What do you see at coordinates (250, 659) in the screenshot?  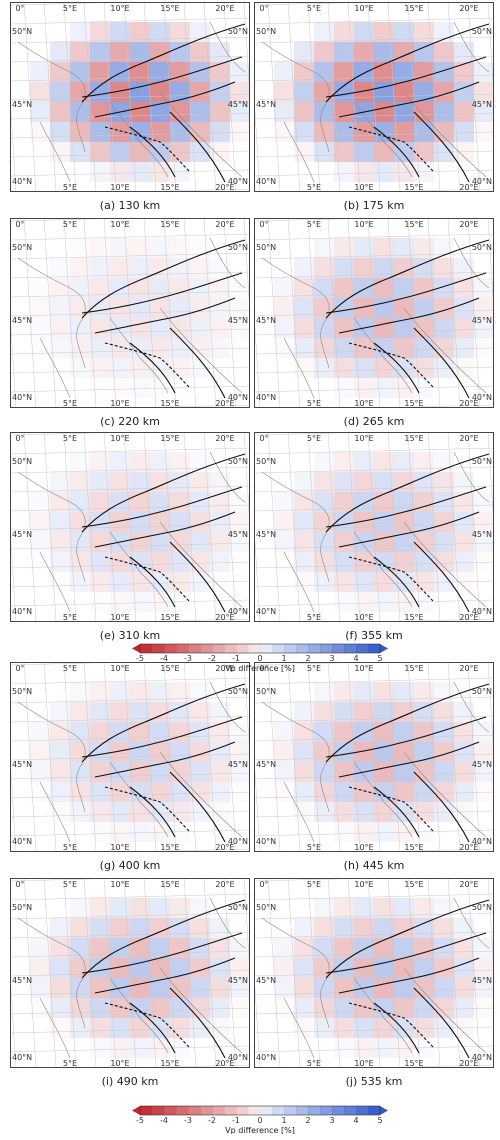 I see `colorbar: -5 -4 -3 -2 -1 0 1 2 3 4 5 Vp difference [%]` at bounding box center [250, 659].